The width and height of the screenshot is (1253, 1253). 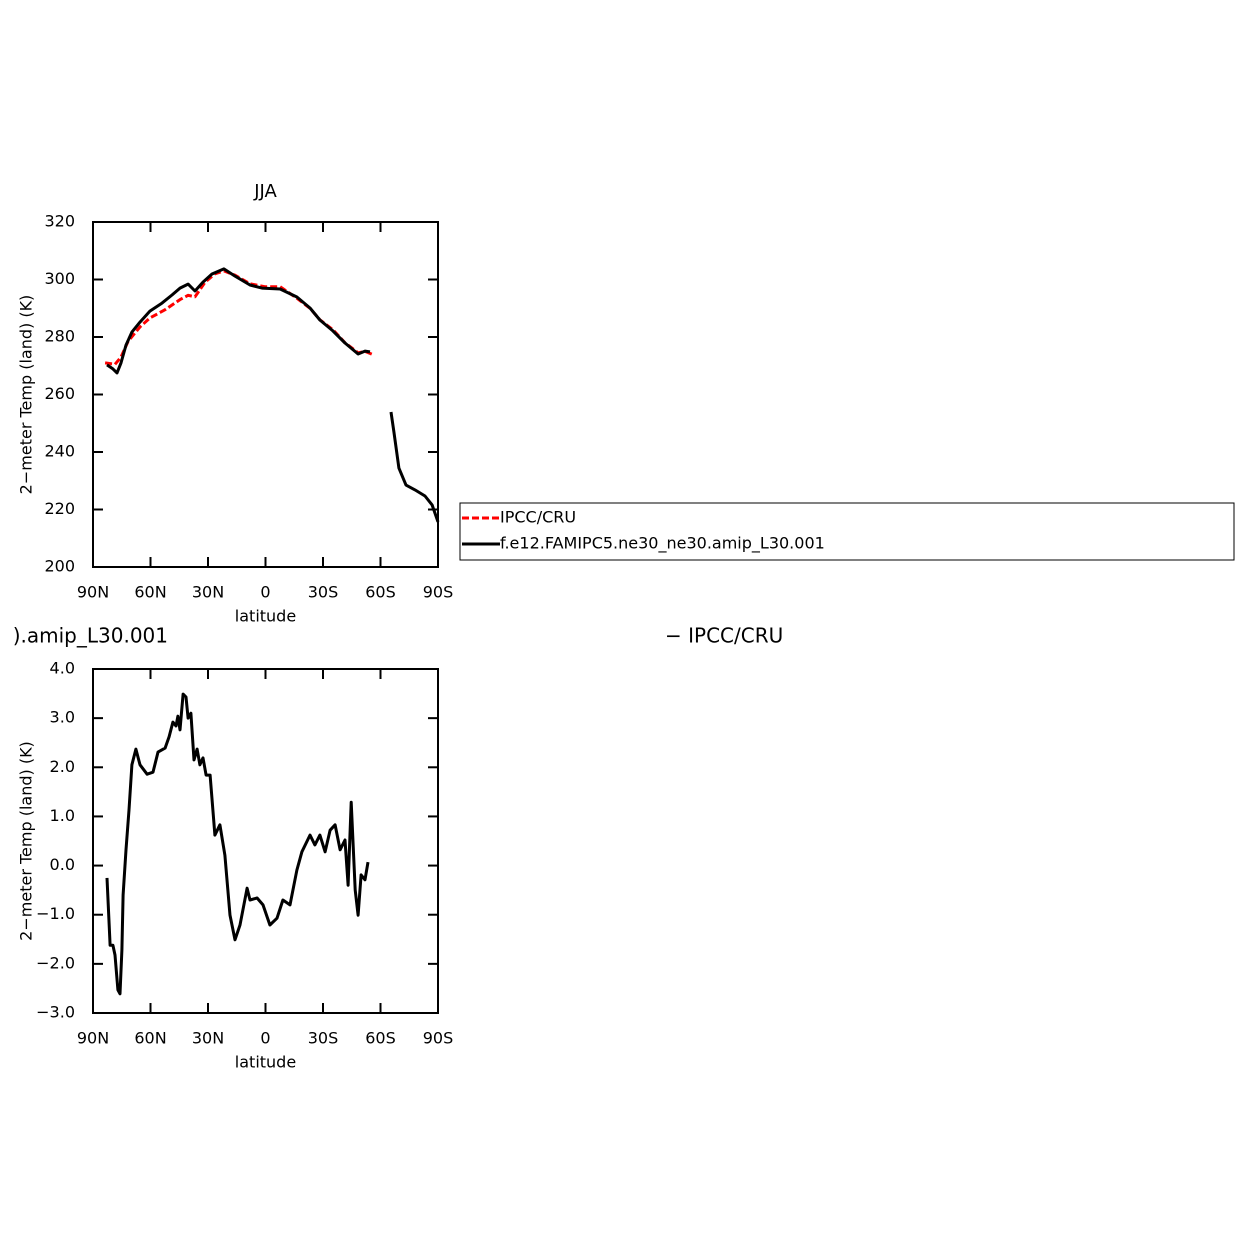 I want to click on y-tick-label: 240, so click(x=59, y=451).